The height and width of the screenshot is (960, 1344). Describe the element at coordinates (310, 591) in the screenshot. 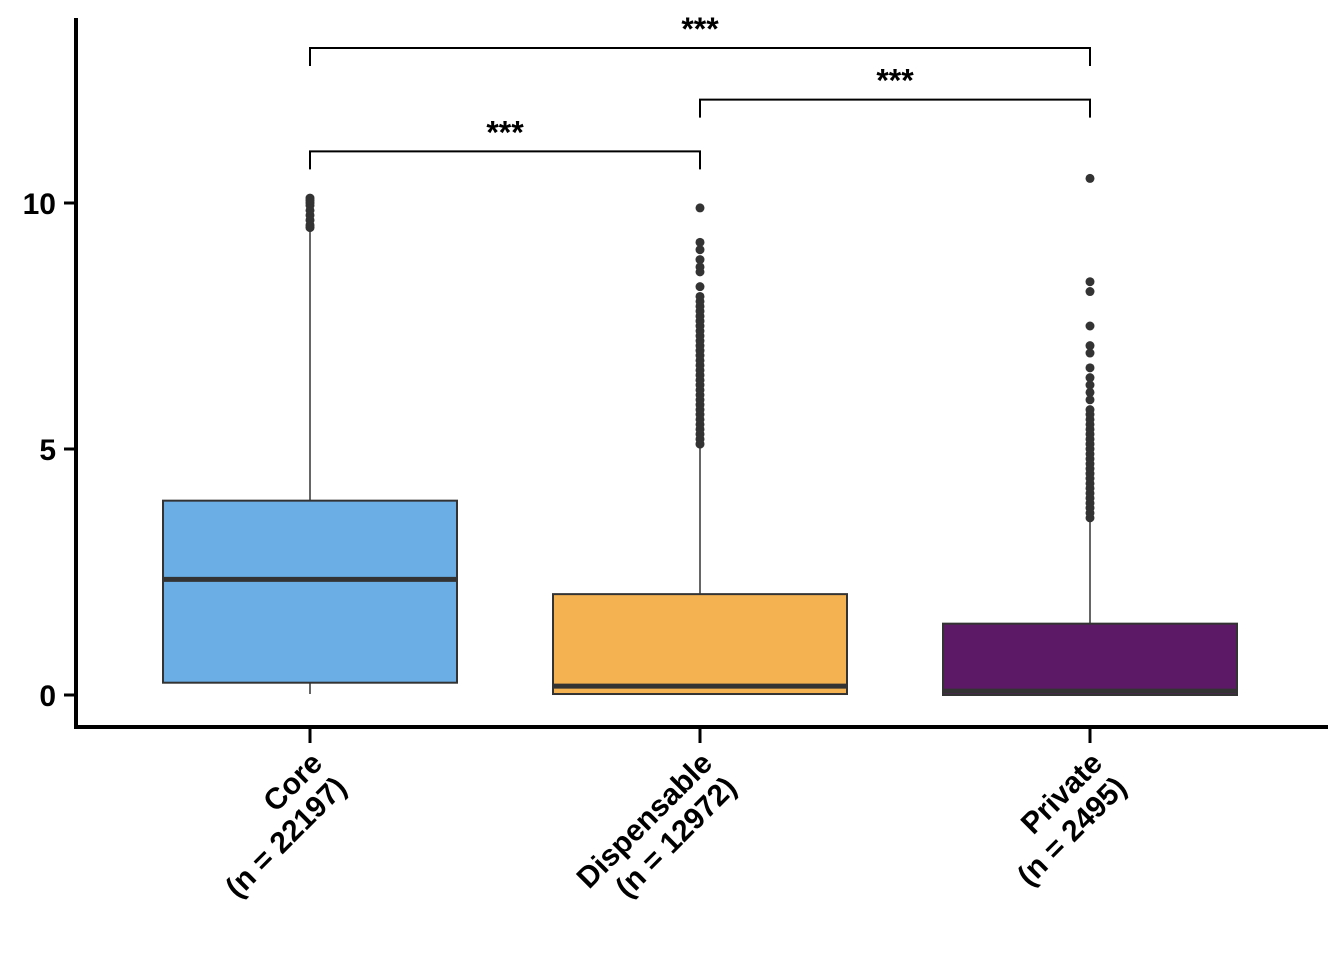

I see `core-box` at that location.